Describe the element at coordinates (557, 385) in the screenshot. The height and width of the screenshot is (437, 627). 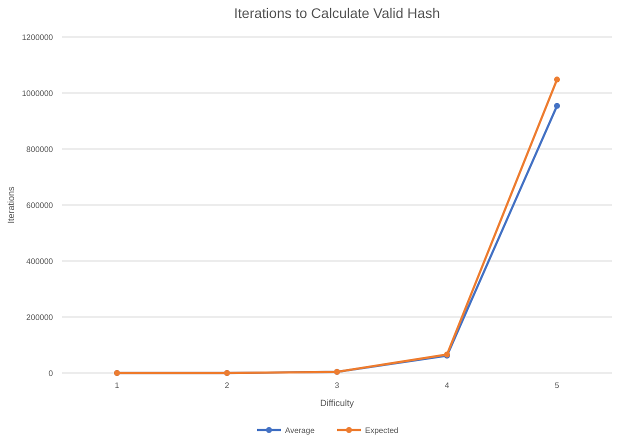
I see `x-tick-label: 5` at that location.